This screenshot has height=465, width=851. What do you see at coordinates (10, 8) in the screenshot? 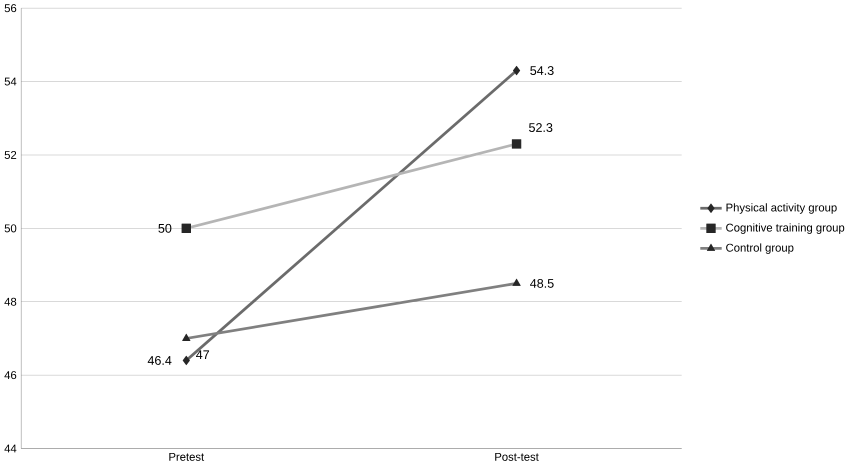
I see `y-tick-label: 56` at bounding box center [10, 8].